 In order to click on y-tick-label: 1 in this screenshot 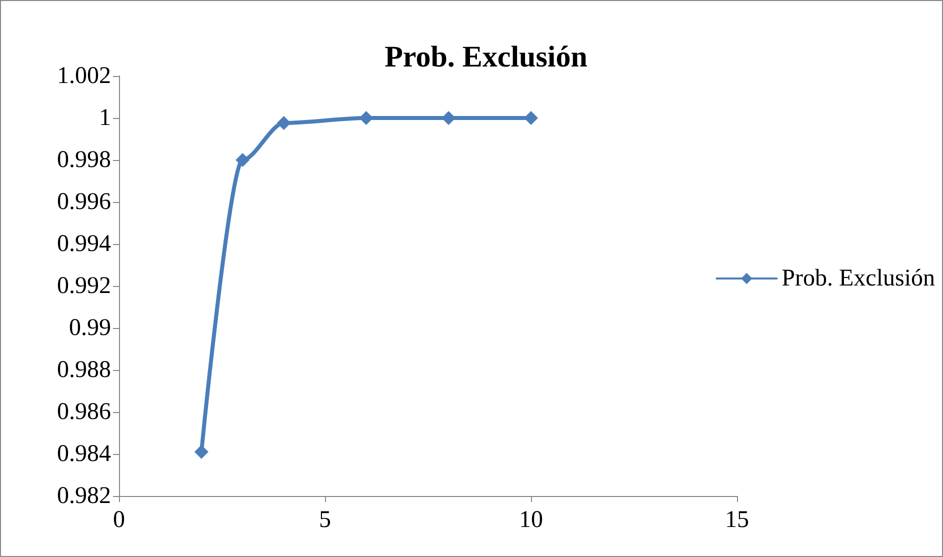, I will do `click(105, 118)`.